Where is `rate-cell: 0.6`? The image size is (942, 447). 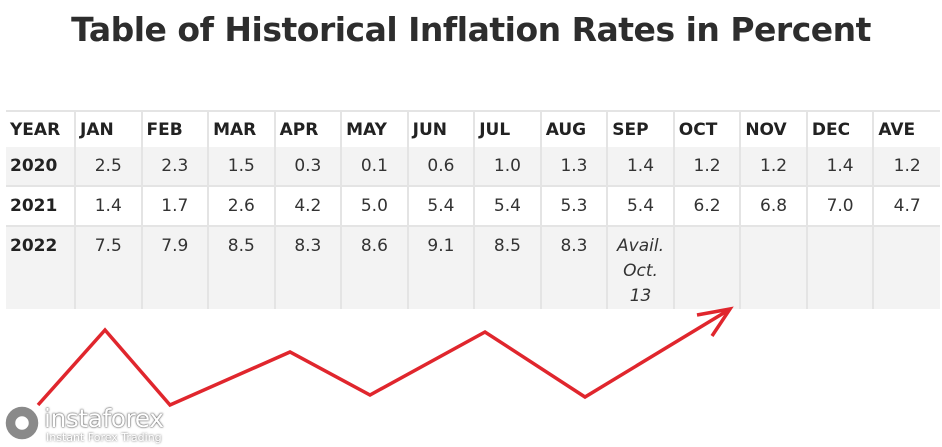 rate-cell: 0.6 is located at coordinates (440, 166).